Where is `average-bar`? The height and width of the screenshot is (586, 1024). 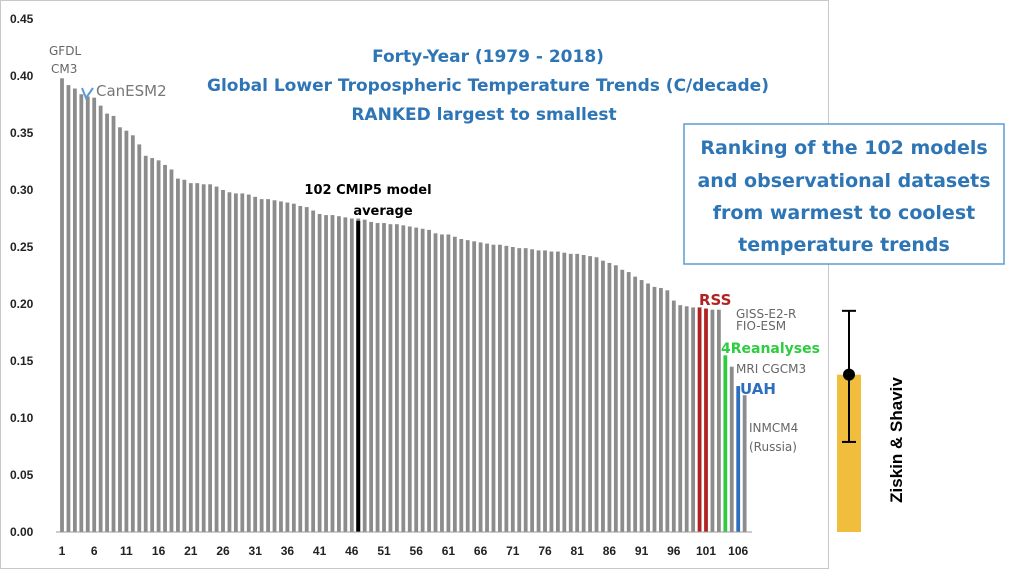 average-bar is located at coordinates (358, 376).